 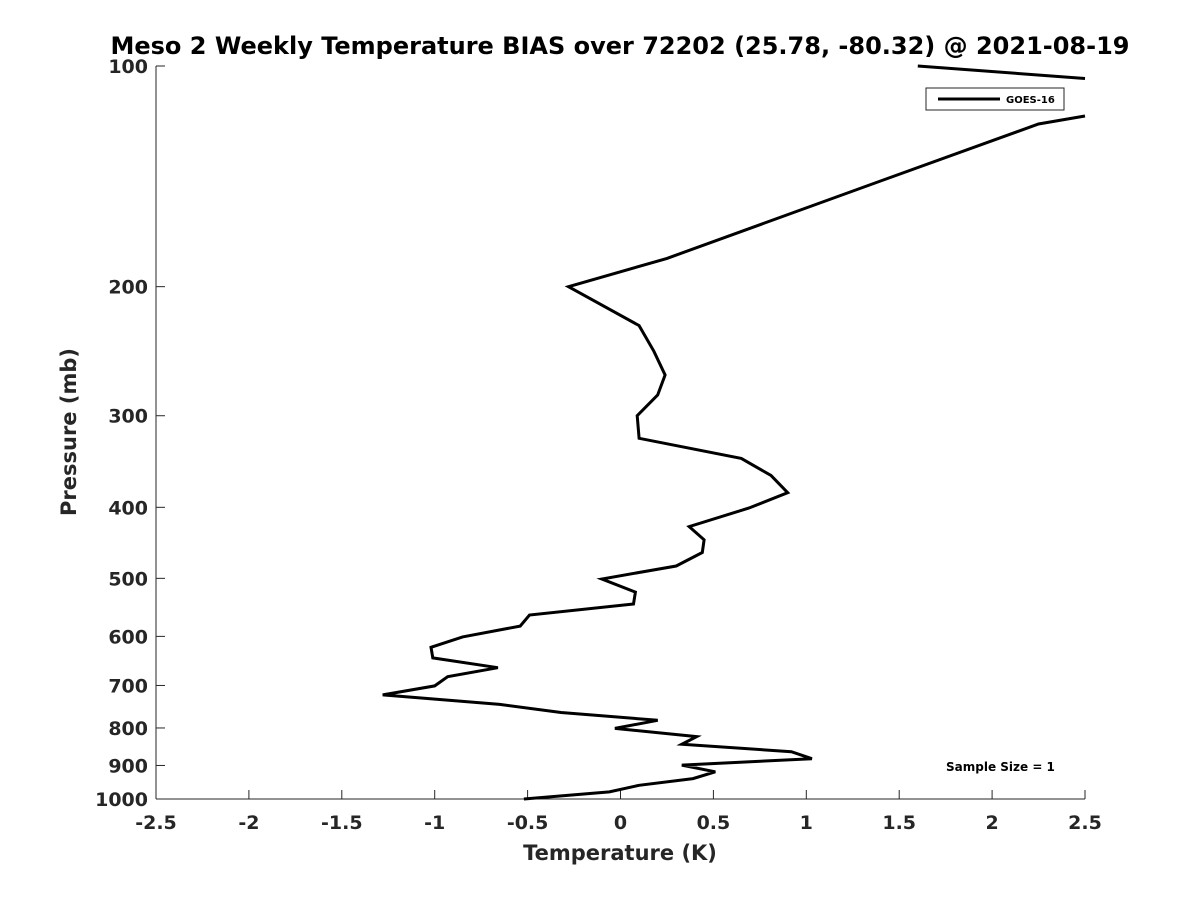 I want to click on y-tick-label: 800, so click(x=128, y=729).